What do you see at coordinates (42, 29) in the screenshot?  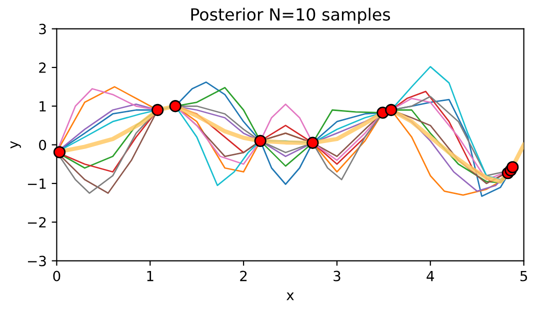 I see `y-tick-label: 3` at bounding box center [42, 29].